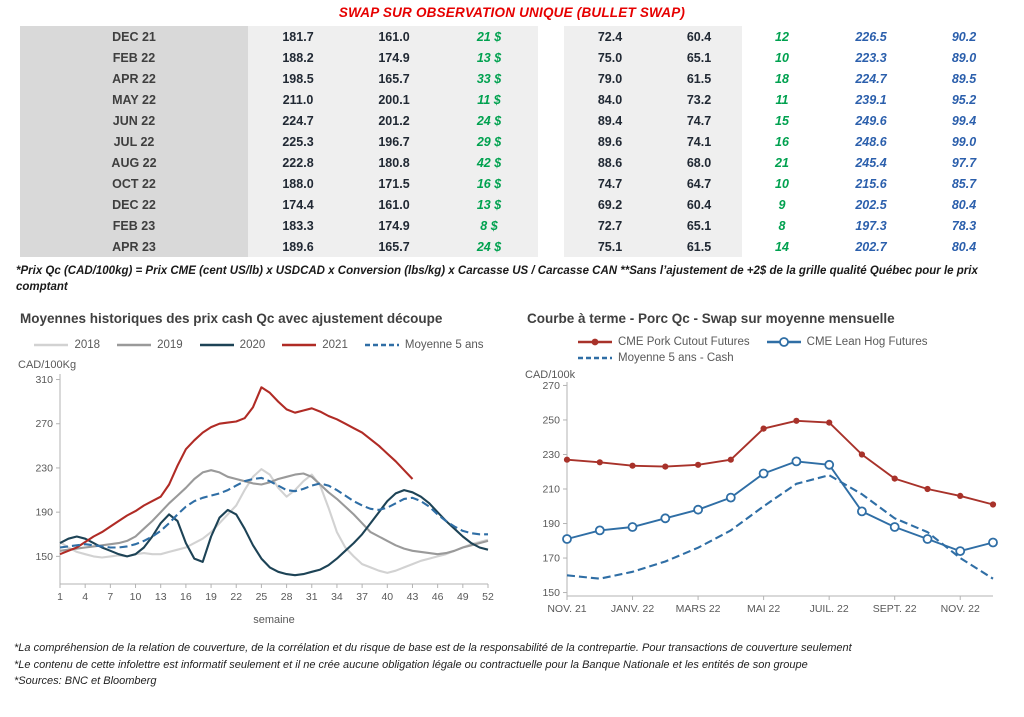 The height and width of the screenshot is (717, 1024). What do you see at coordinates (232, 345) in the screenshot?
I see `legend-item-2020: 2020` at bounding box center [232, 345].